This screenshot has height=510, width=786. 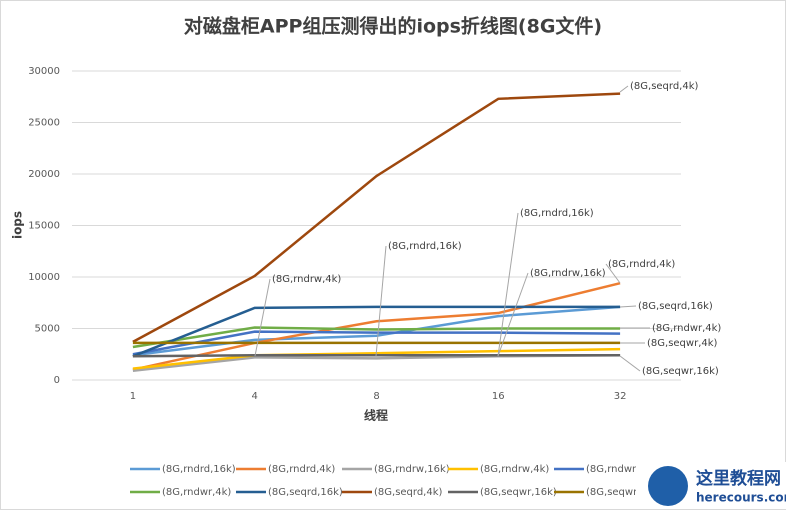 I want to click on y-tick-label: 20000, so click(x=44, y=174).